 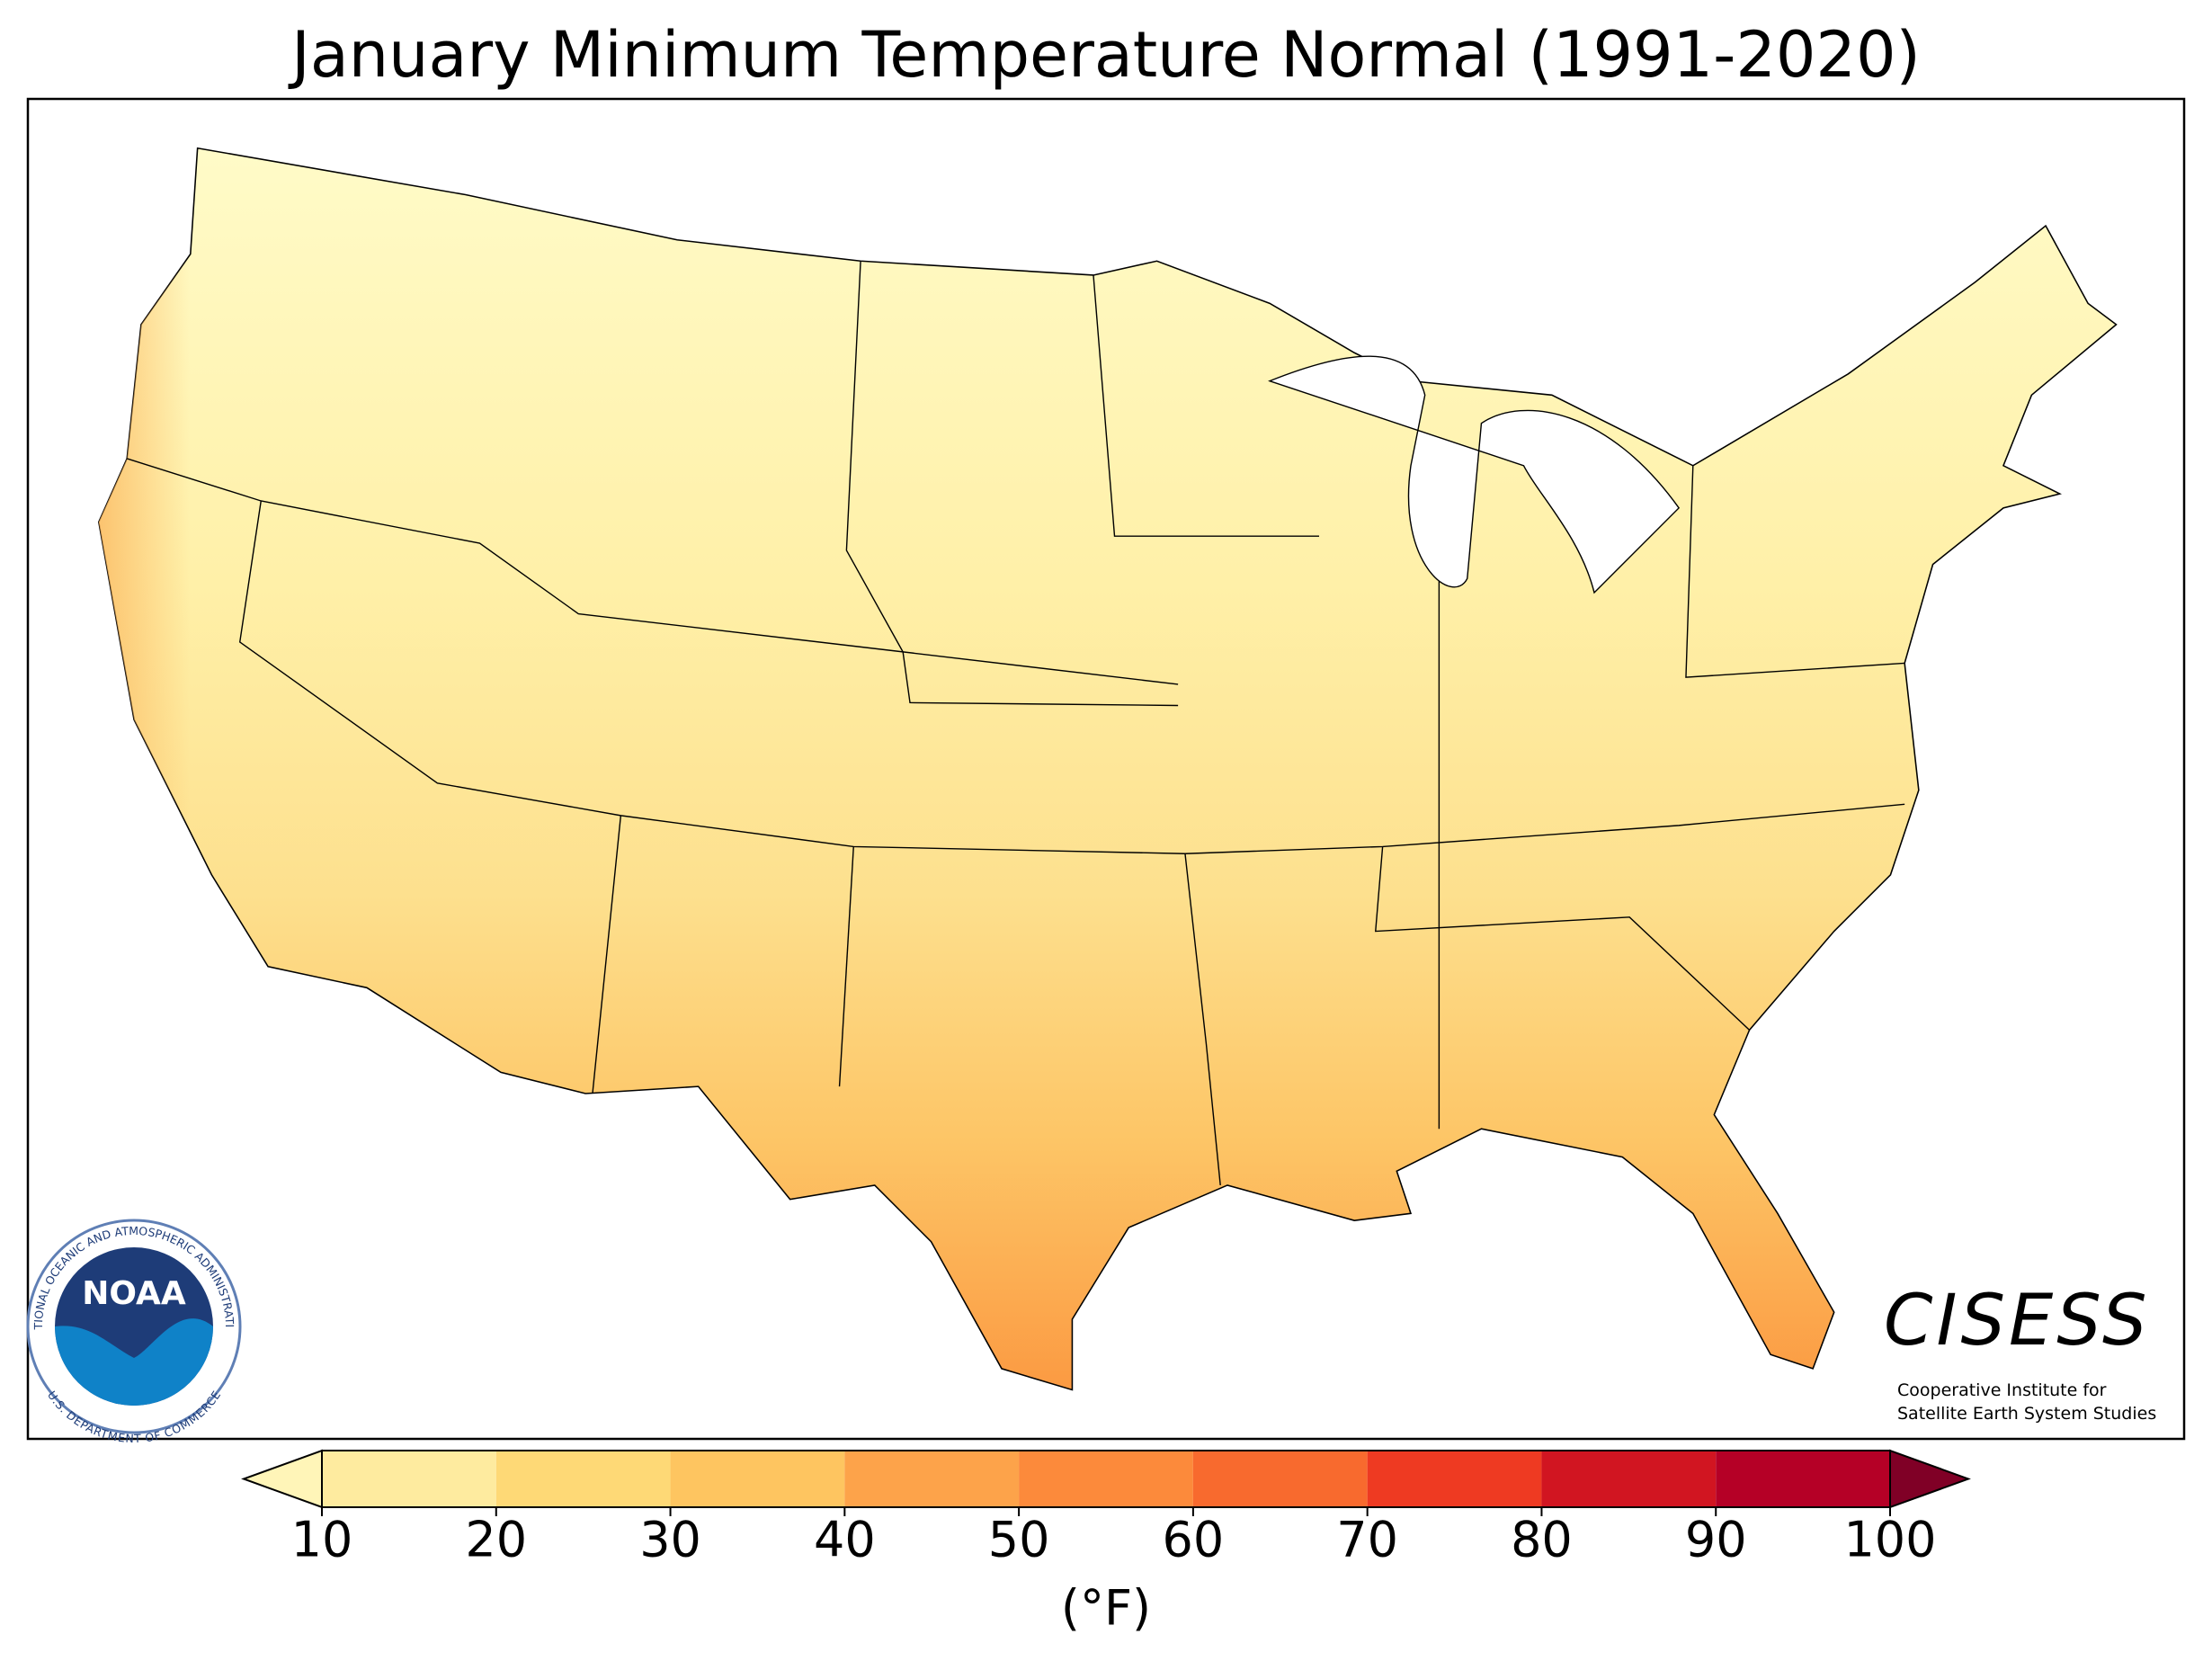 What do you see at coordinates (1194, 1540) in the screenshot?
I see `colorbar-tick-label: 60` at bounding box center [1194, 1540].